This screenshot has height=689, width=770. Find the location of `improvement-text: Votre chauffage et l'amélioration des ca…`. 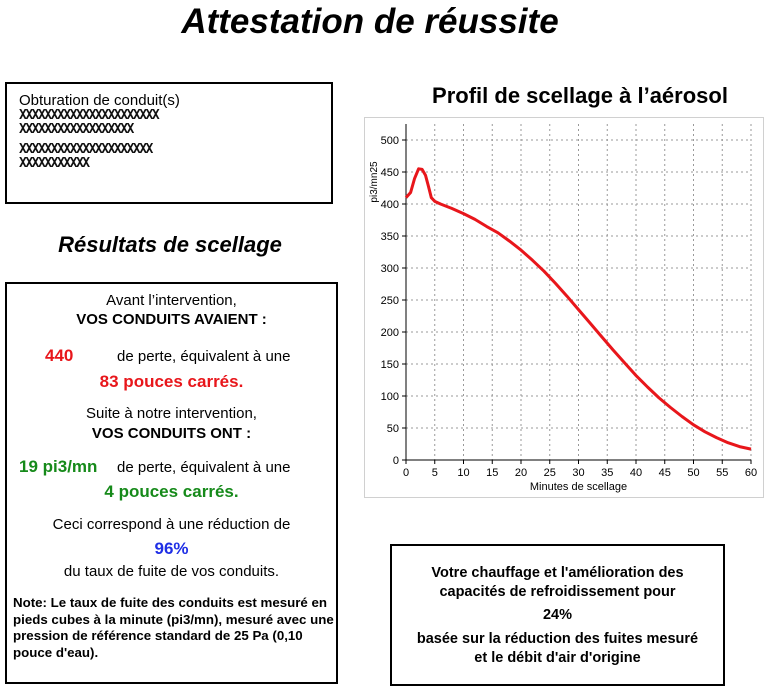

improvement-text: Votre chauffage et l'amélioration des ca… is located at coordinates (557, 582).